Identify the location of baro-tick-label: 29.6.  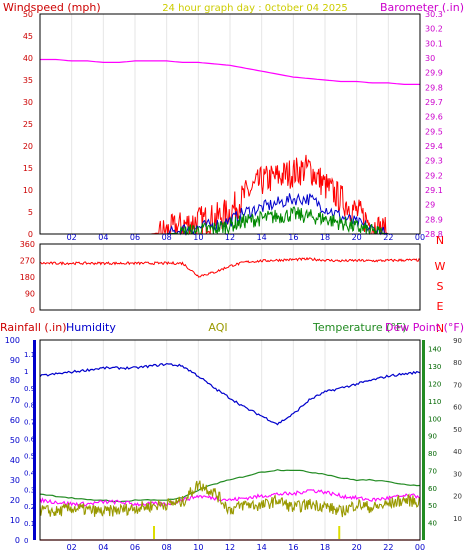
(434, 117).